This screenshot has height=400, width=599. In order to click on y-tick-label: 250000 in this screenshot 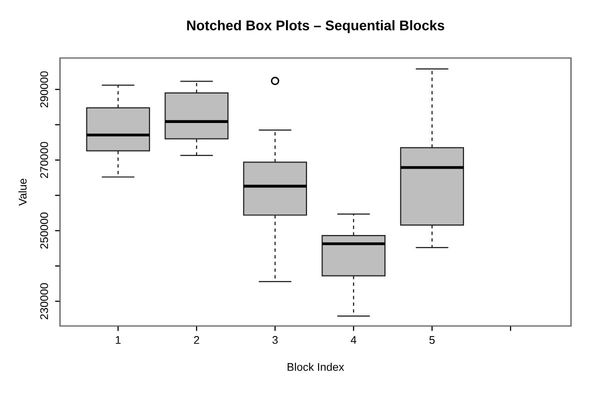, I will do `click(44, 230)`.